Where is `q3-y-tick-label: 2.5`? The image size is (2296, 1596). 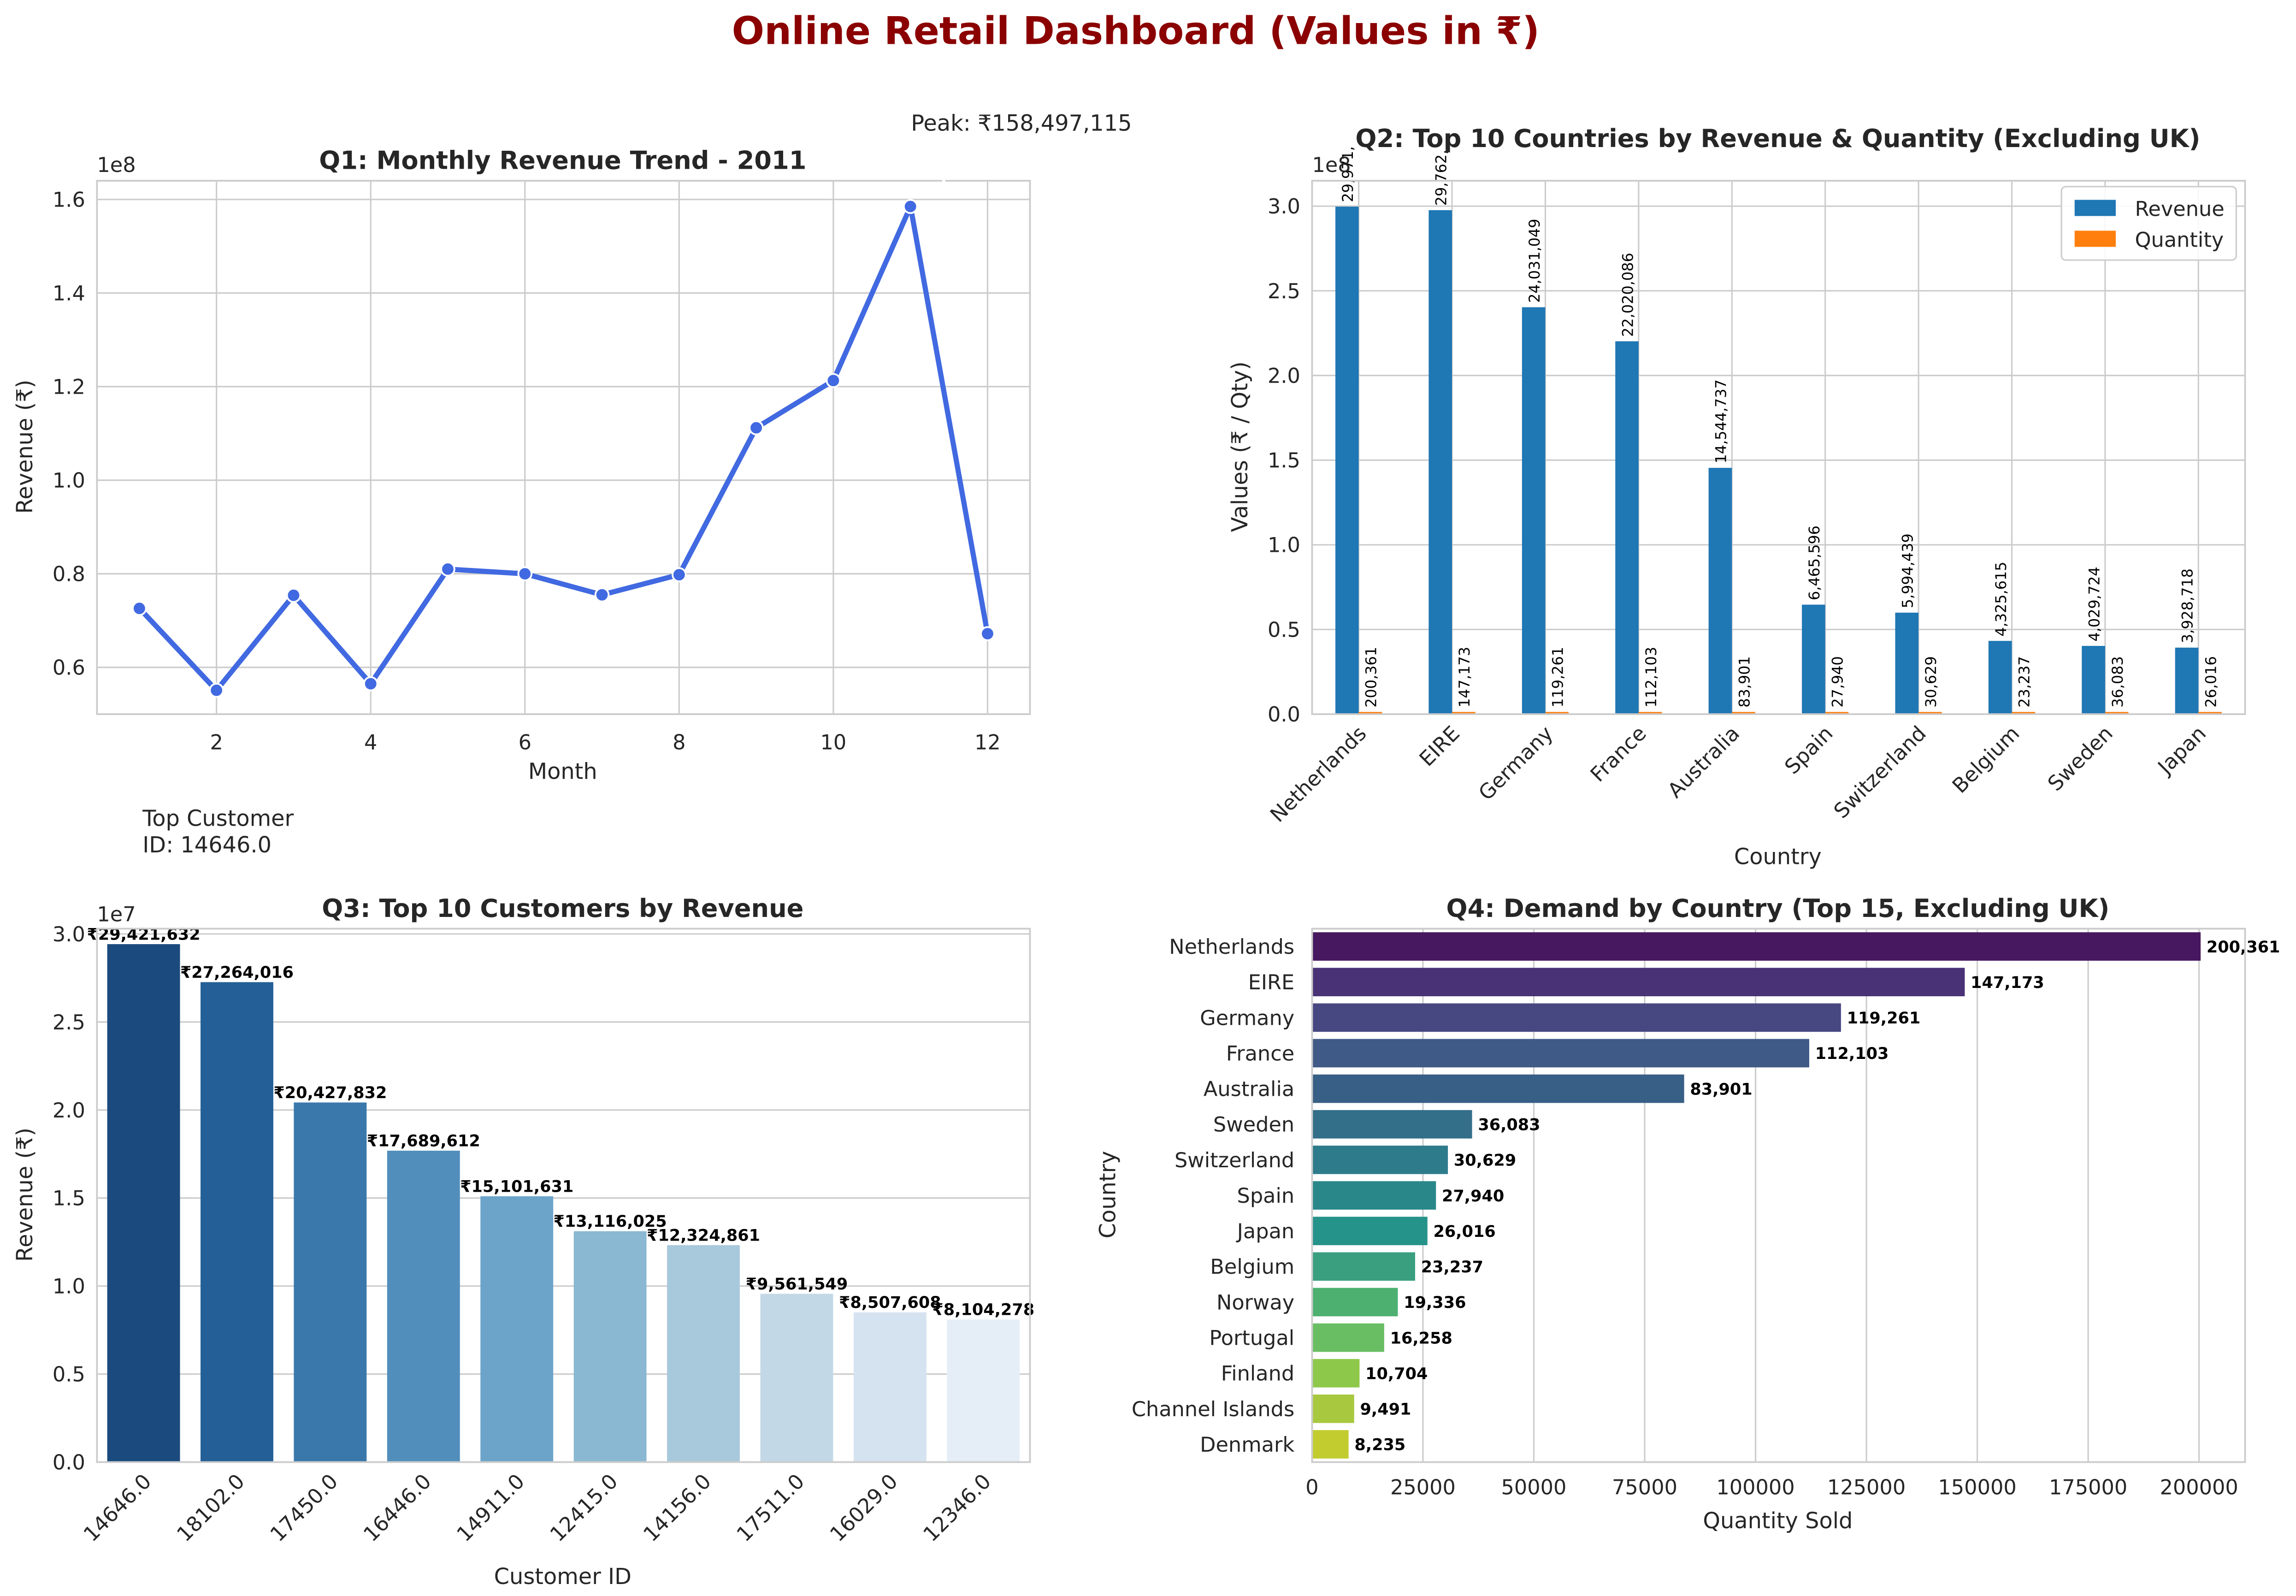
q3-y-tick-label: 2.5 is located at coordinates (69, 1022).